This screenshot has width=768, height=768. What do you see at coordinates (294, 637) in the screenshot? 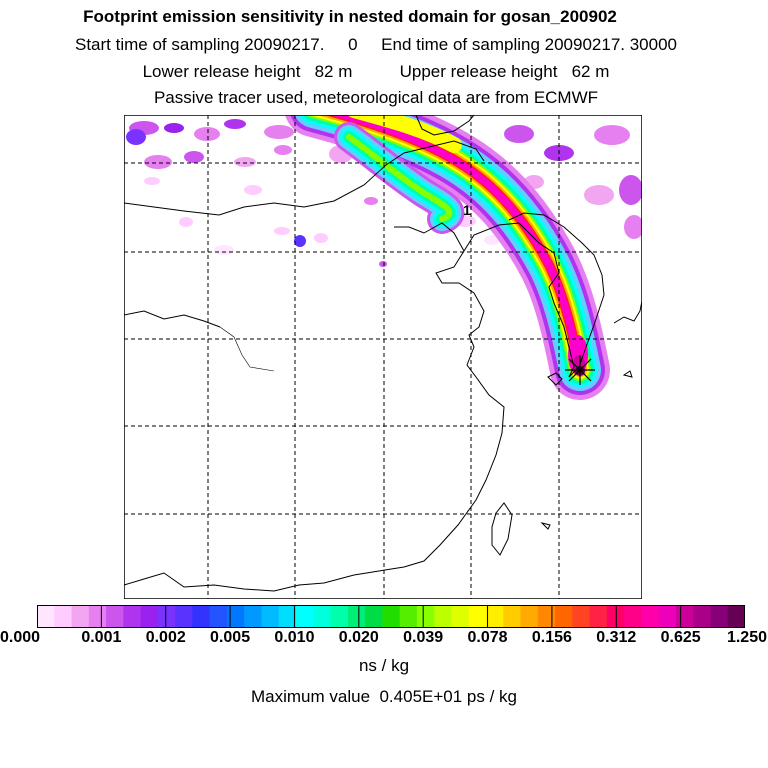
I see `colorbar-tick-label: 0.010` at bounding box center [294, 637].